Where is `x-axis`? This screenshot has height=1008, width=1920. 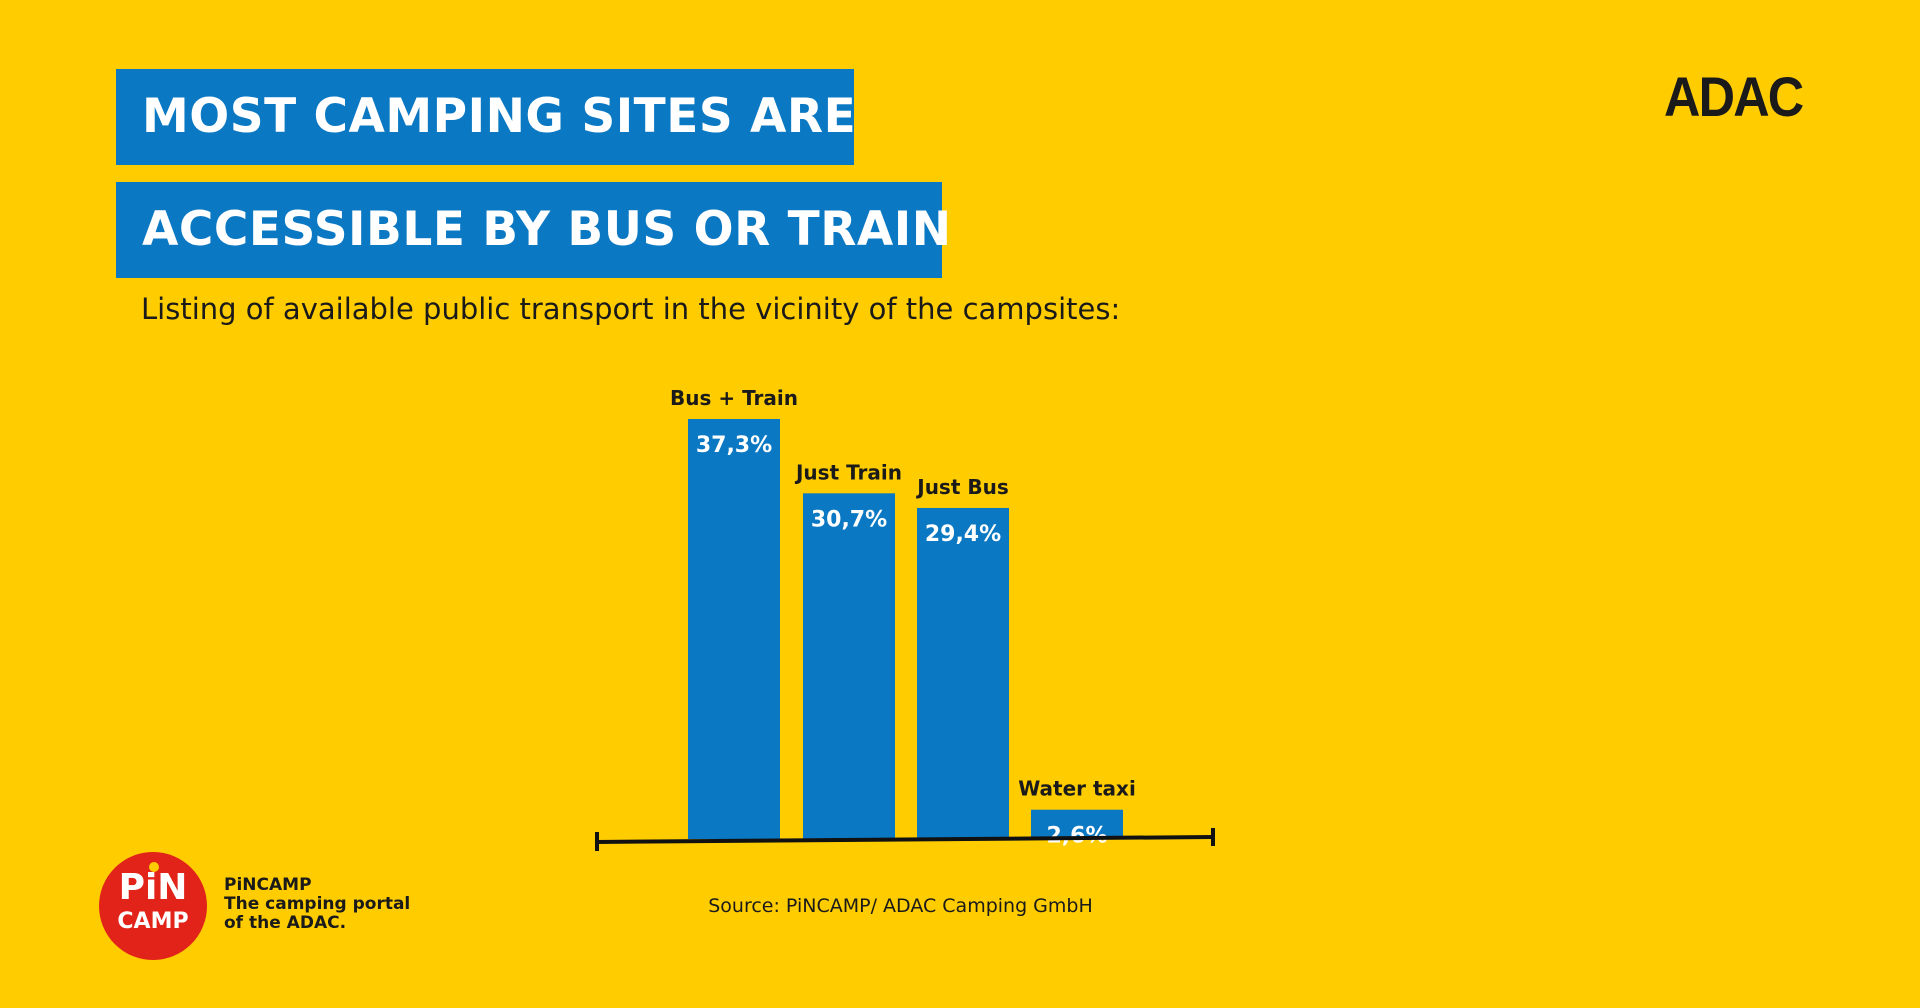
x-axis is located at coordinates (904, 839).